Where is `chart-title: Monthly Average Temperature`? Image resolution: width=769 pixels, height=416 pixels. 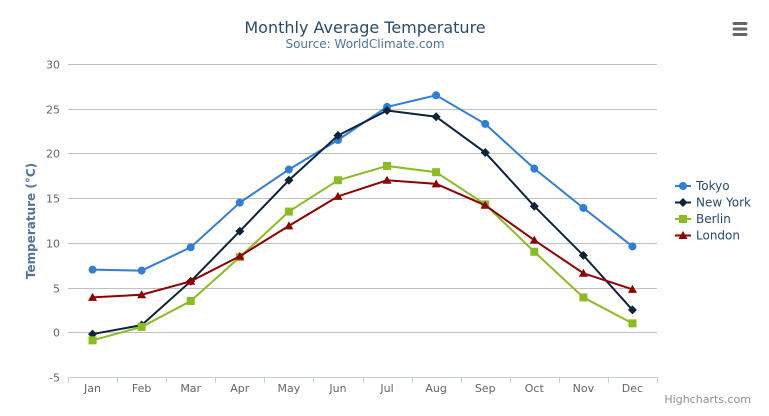
chart-title: Monthly Average Temperature is located at coordinates (364, 27).